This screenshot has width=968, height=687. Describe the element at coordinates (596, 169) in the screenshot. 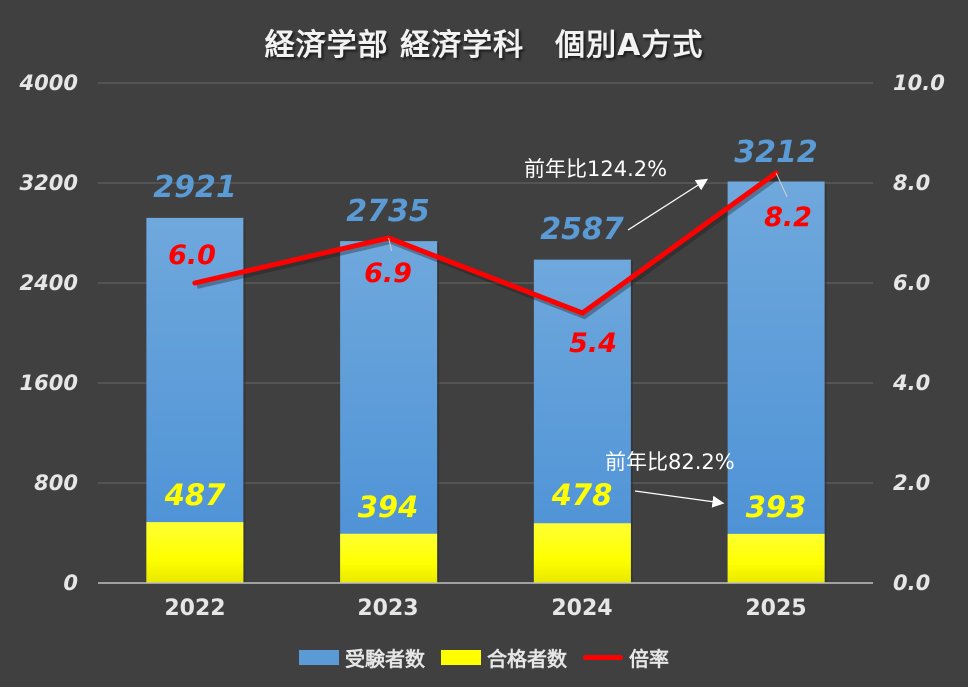

I see `annotation-applicants-yoy: 前年比124.2%` at that location.